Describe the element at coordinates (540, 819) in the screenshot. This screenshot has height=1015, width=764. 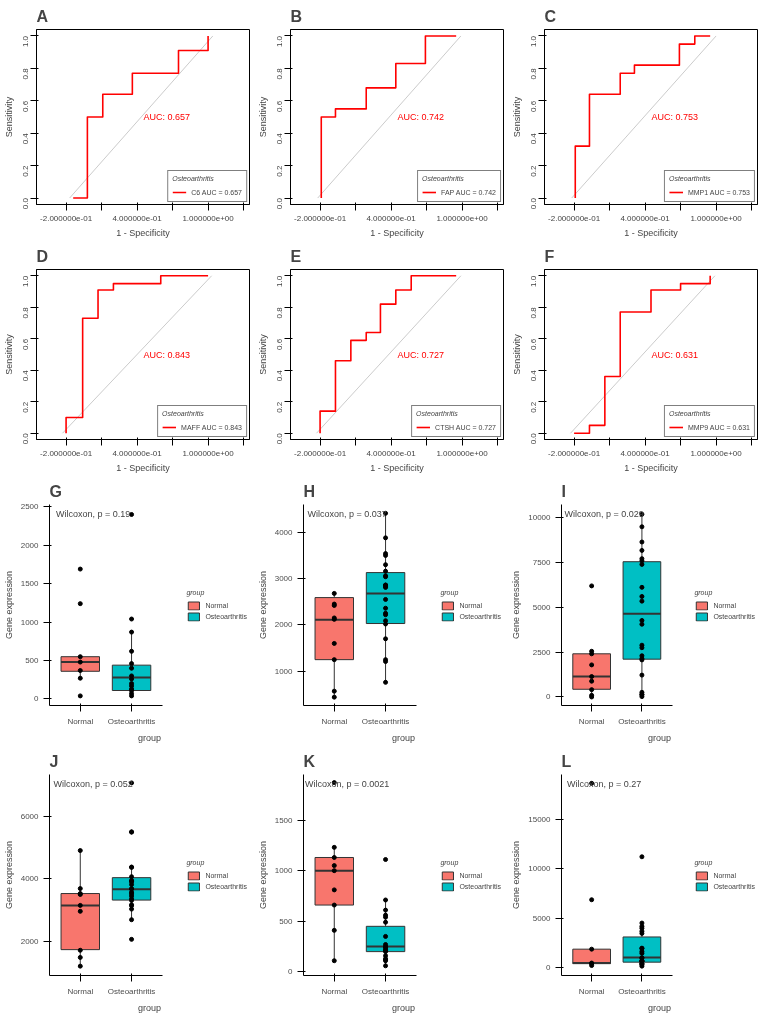
I see `y-tick-label: 15000` at that location.